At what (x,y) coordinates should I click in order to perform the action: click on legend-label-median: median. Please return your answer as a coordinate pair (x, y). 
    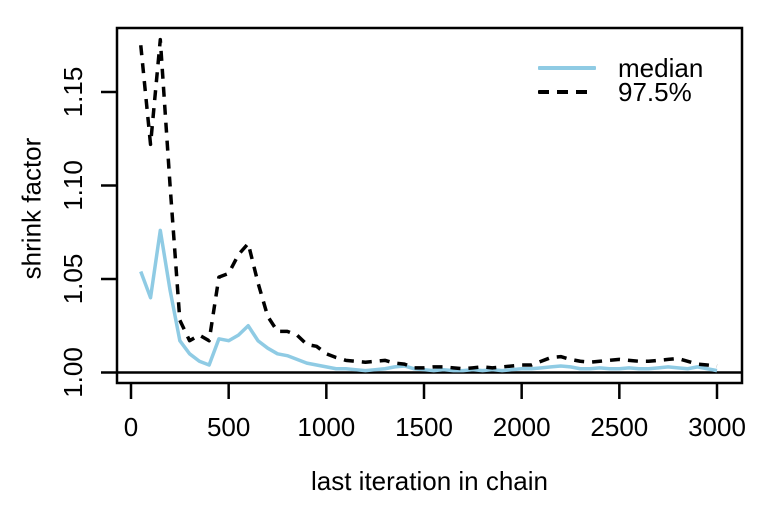
    Looking at the image, I should click on (661, 68).